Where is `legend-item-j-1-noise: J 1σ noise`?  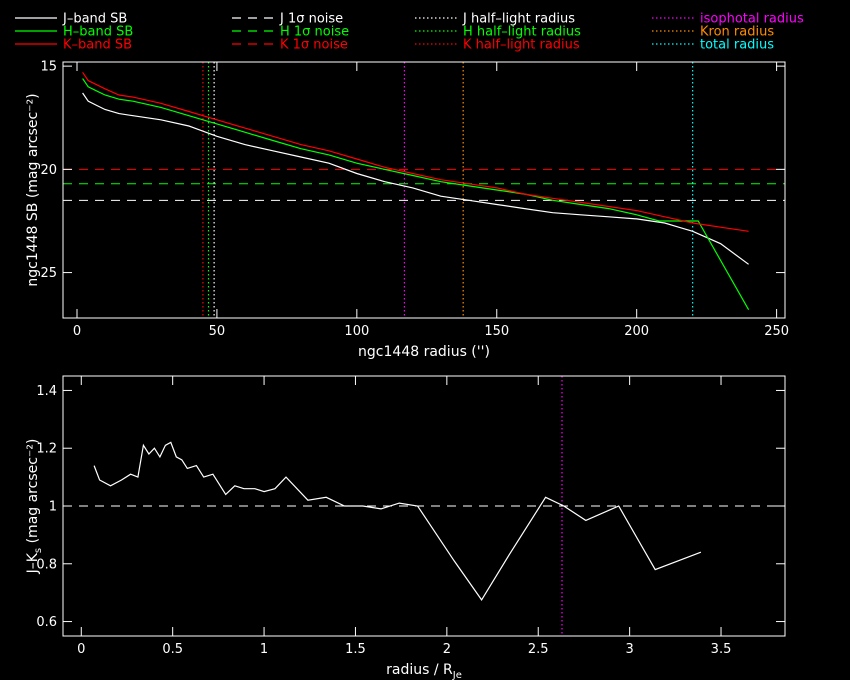 legend-item-j-1-noise: J 1σ noise is located at coordinates (287, 19).